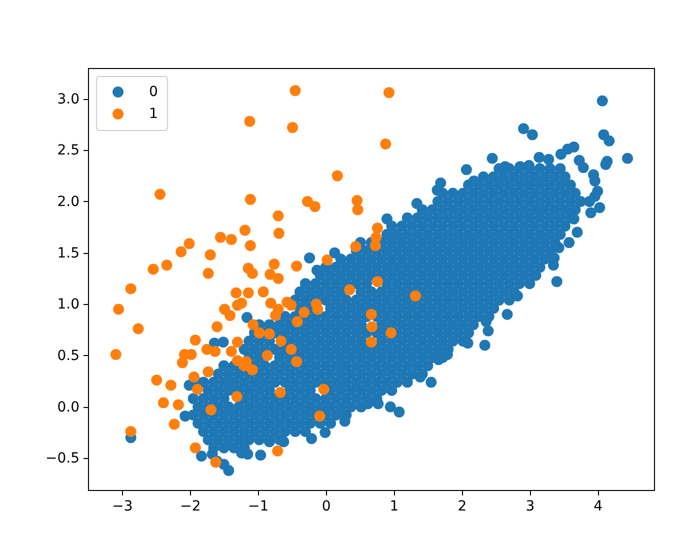  What do you see at coordinates (258, 506) in the screenshot?
I see `x-tick-label: −1` at bounding box center [258, 506].